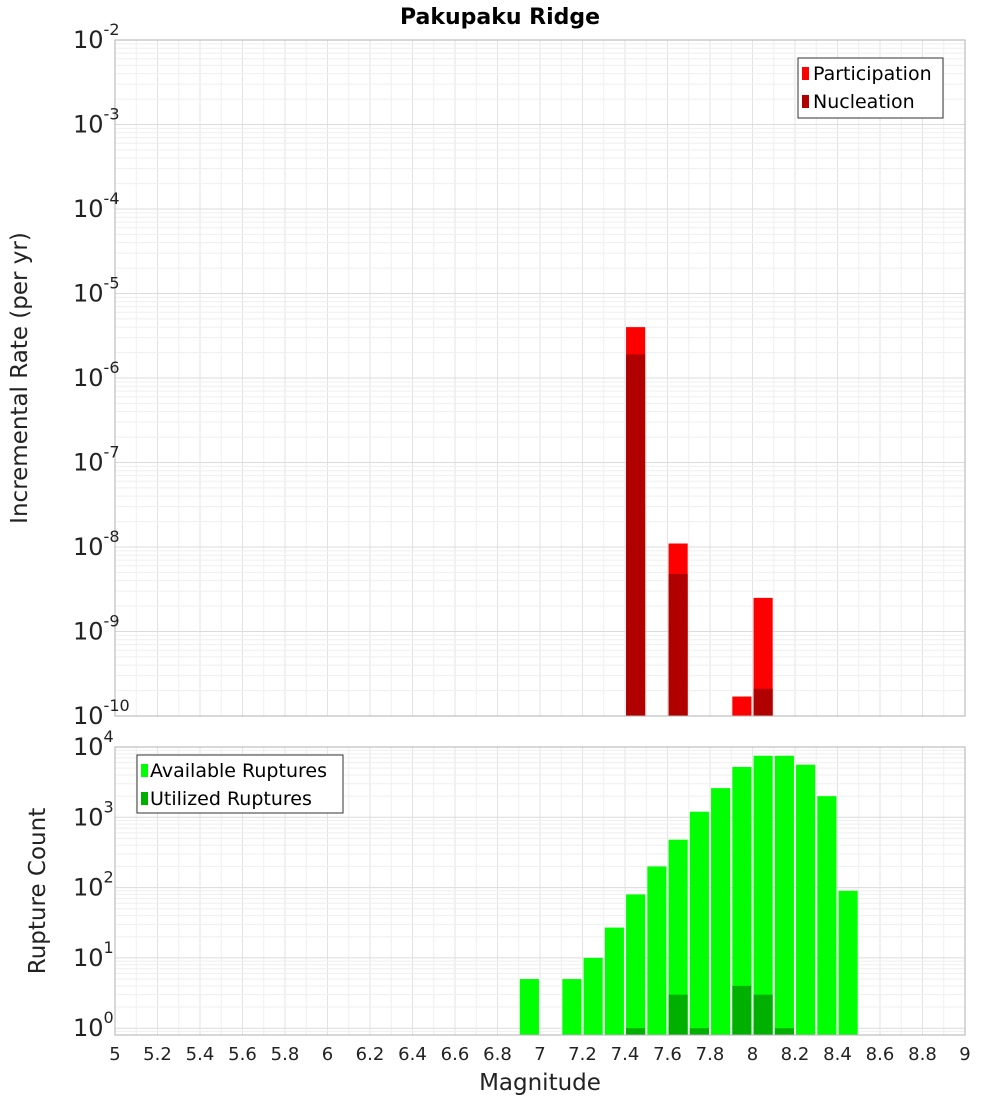 The image size is (1000, 1100). I want to click on tick-exponent: -10, so click(117, 705).